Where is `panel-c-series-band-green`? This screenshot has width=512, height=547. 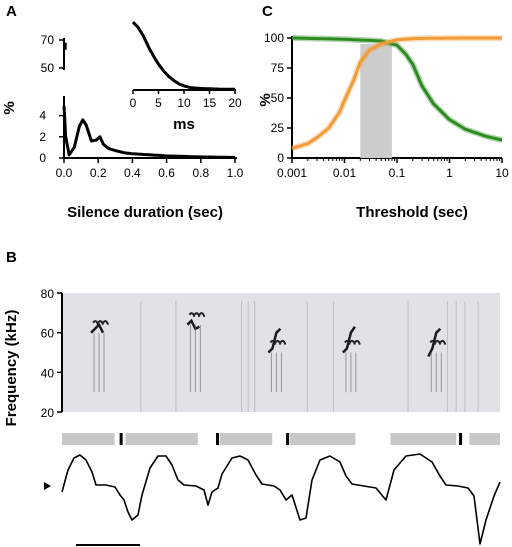
panel-c-series-band-green is located at coordinates (397, 89).